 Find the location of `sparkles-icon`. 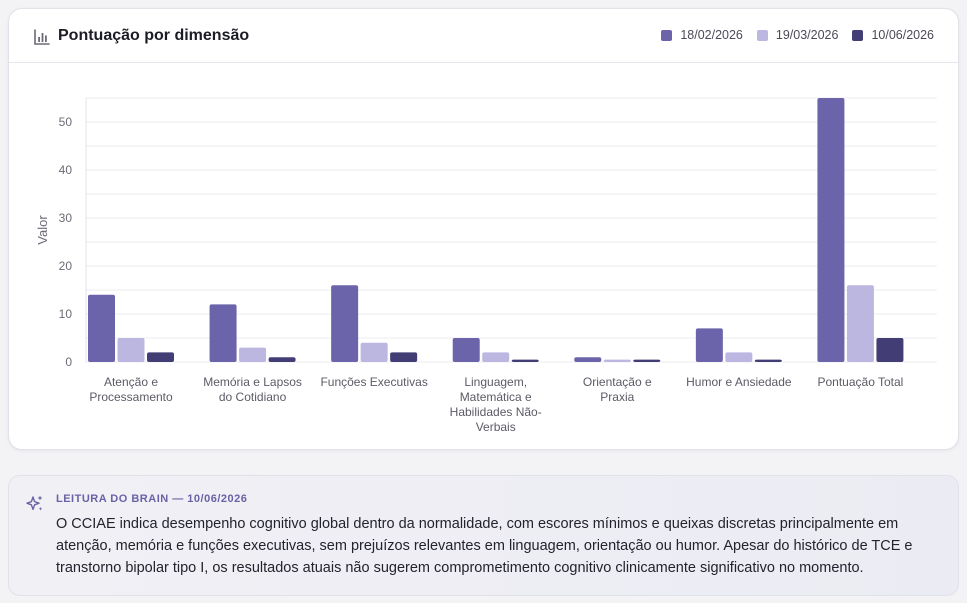

sparkles-icon is located at coordinates (35, 504).